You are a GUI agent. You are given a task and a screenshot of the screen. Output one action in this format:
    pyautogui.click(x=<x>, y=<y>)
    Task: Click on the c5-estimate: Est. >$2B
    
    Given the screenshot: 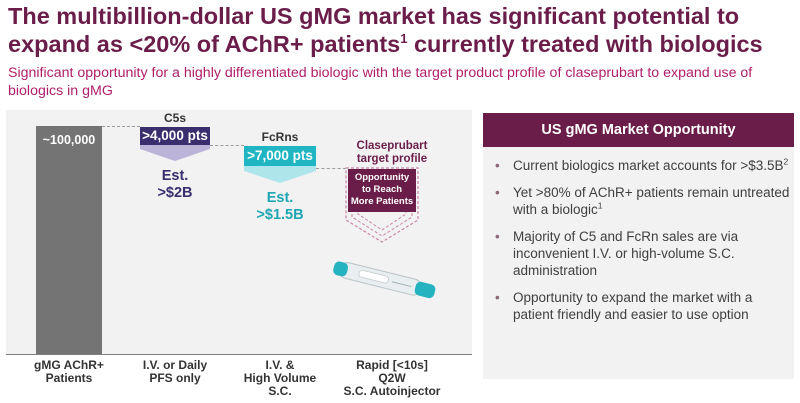 What is the action you would take?
    pyautogui.click(x=175, y=185)
    